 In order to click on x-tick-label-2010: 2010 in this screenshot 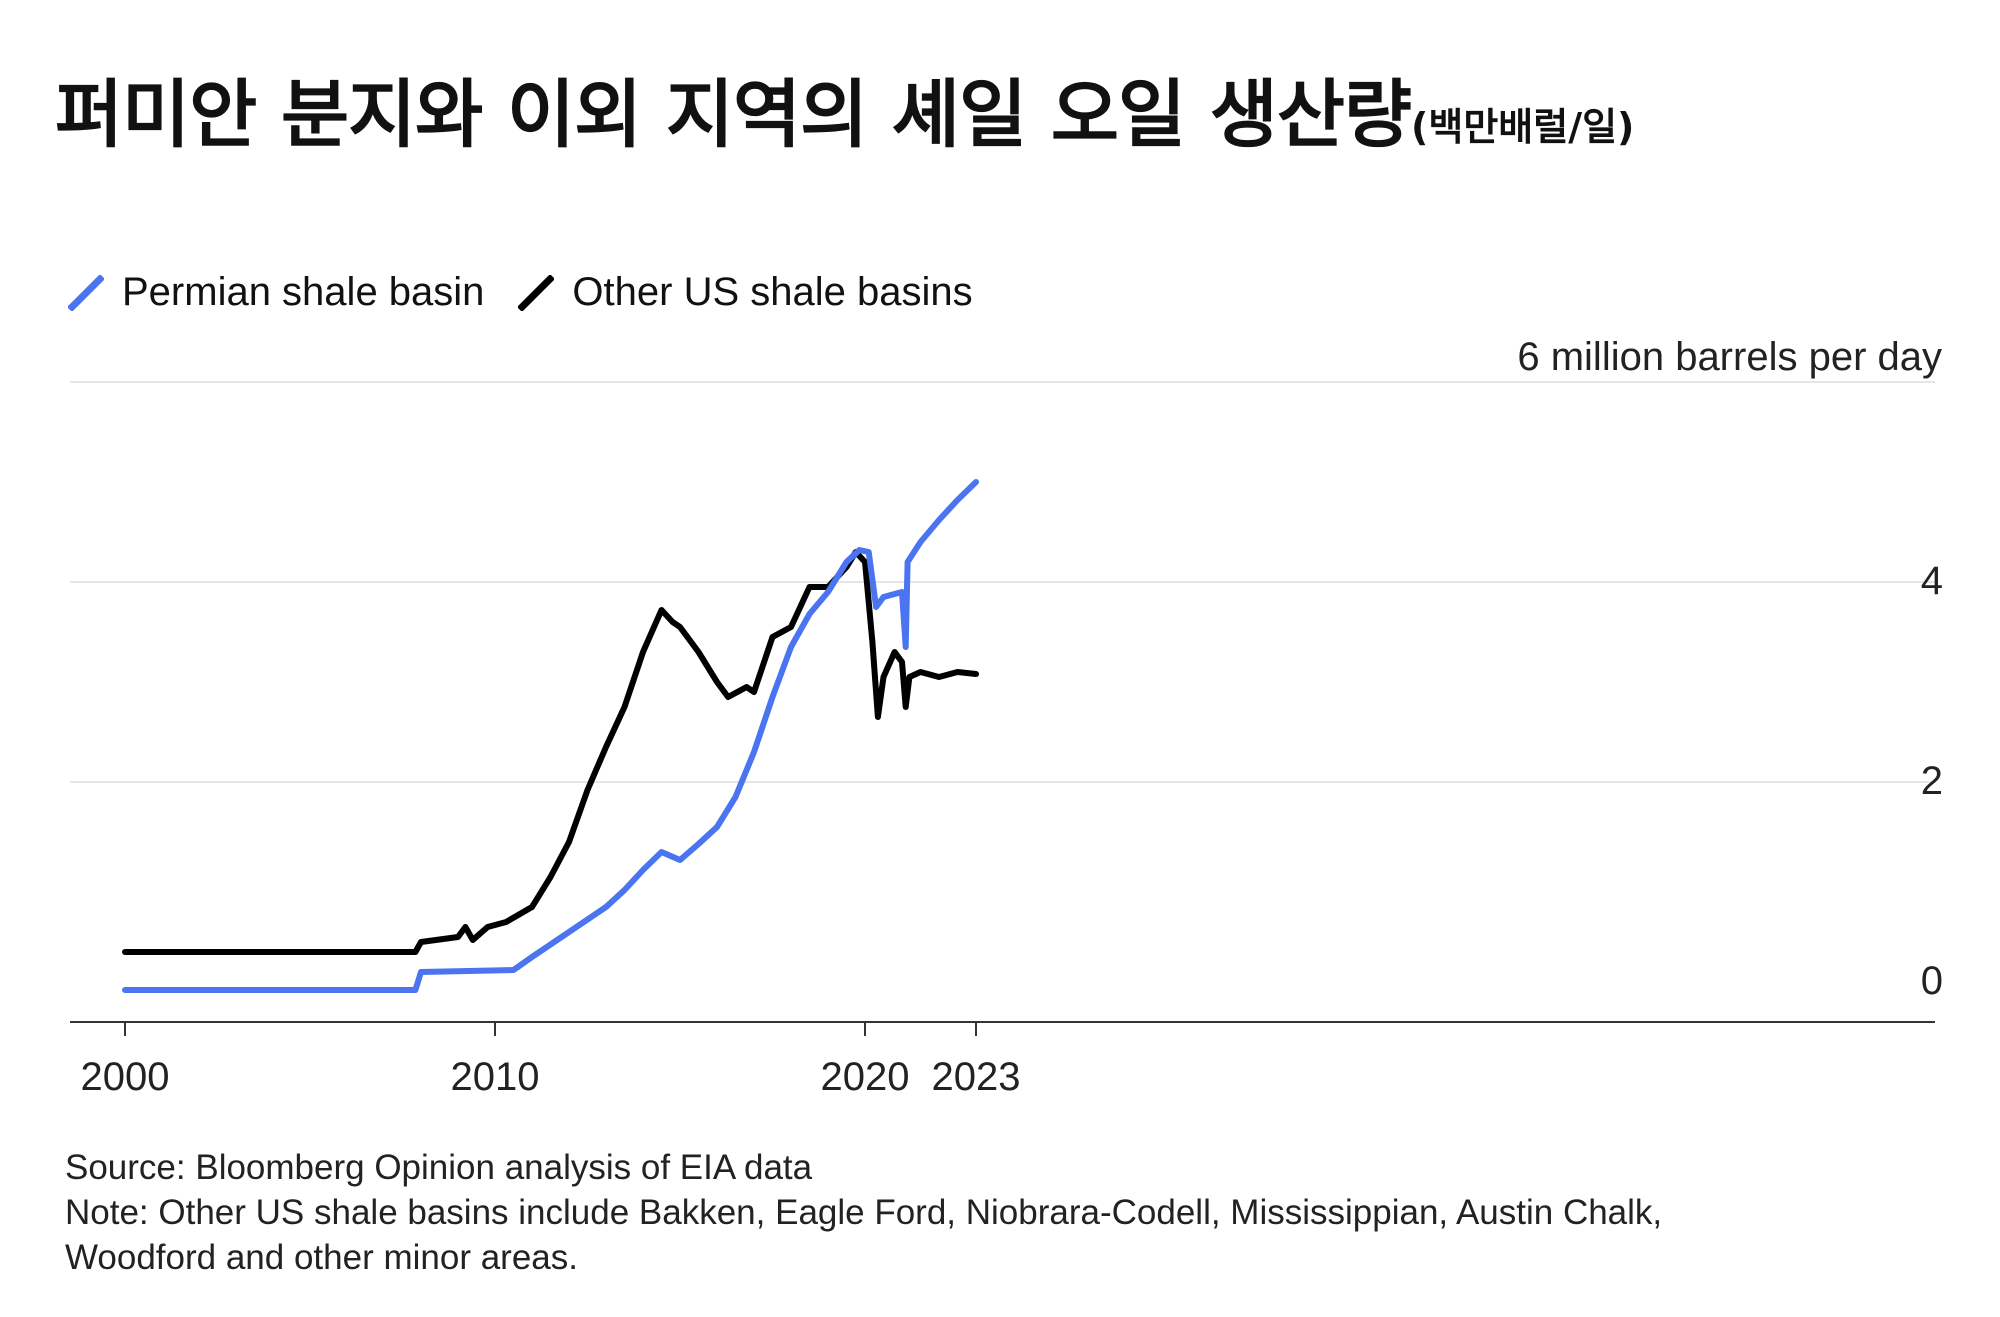, I will do `click(495, 1077)`.